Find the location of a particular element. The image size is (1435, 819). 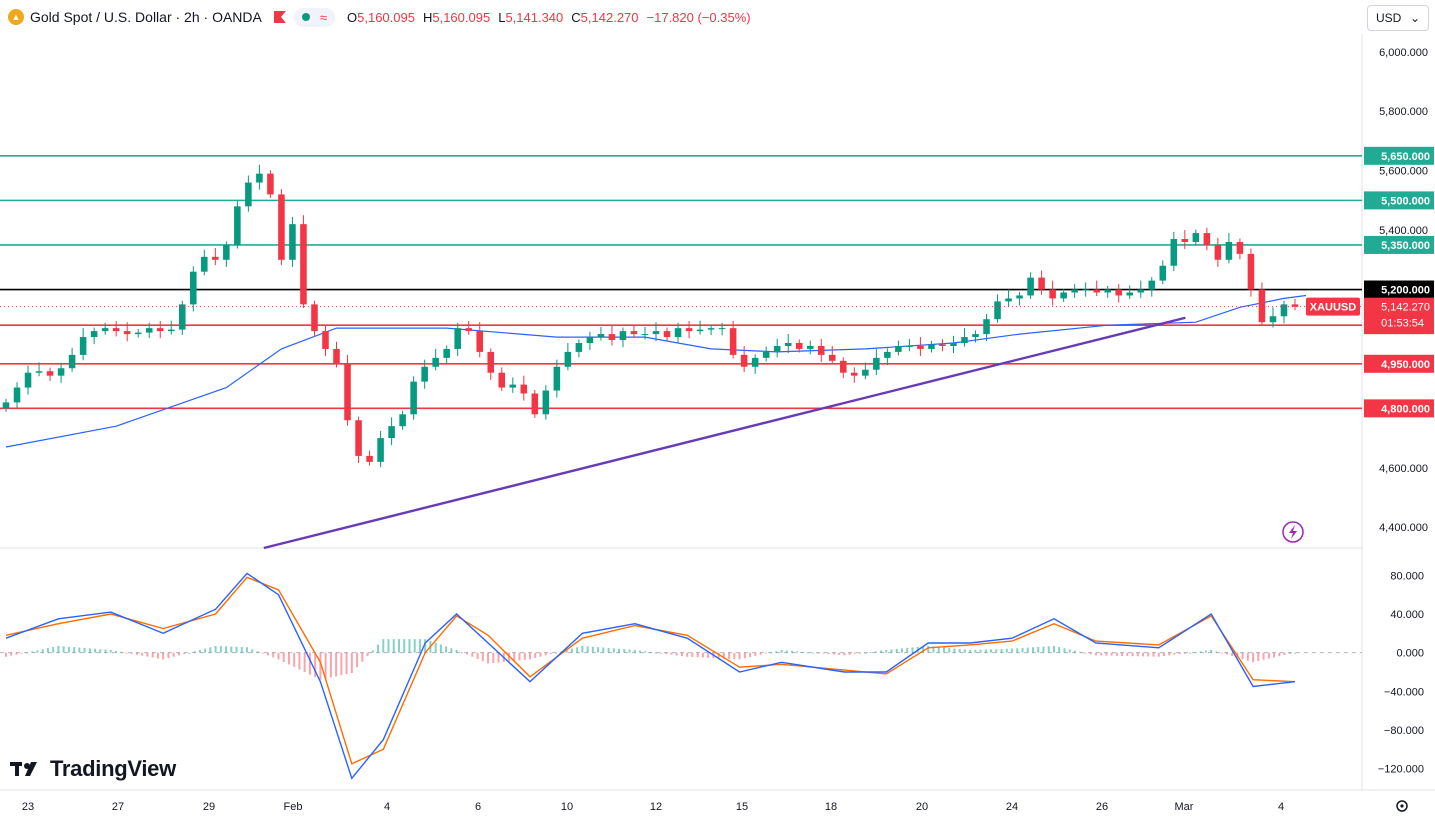

level-price-tag: 4,950.000 is located at coordinates (1399, 363).